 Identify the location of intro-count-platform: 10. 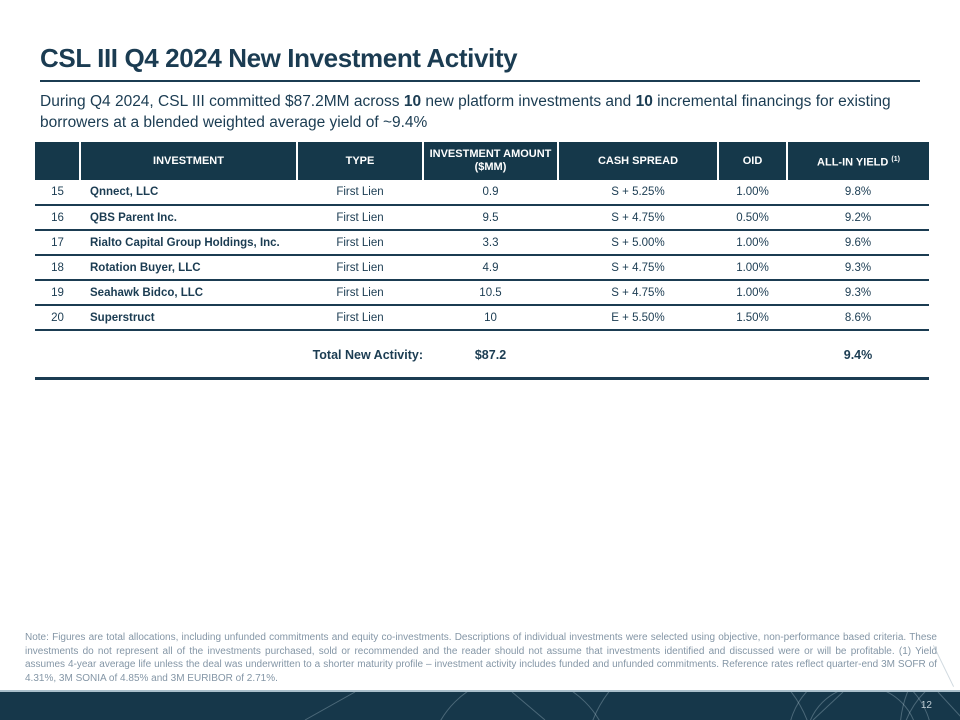
(412, 101).